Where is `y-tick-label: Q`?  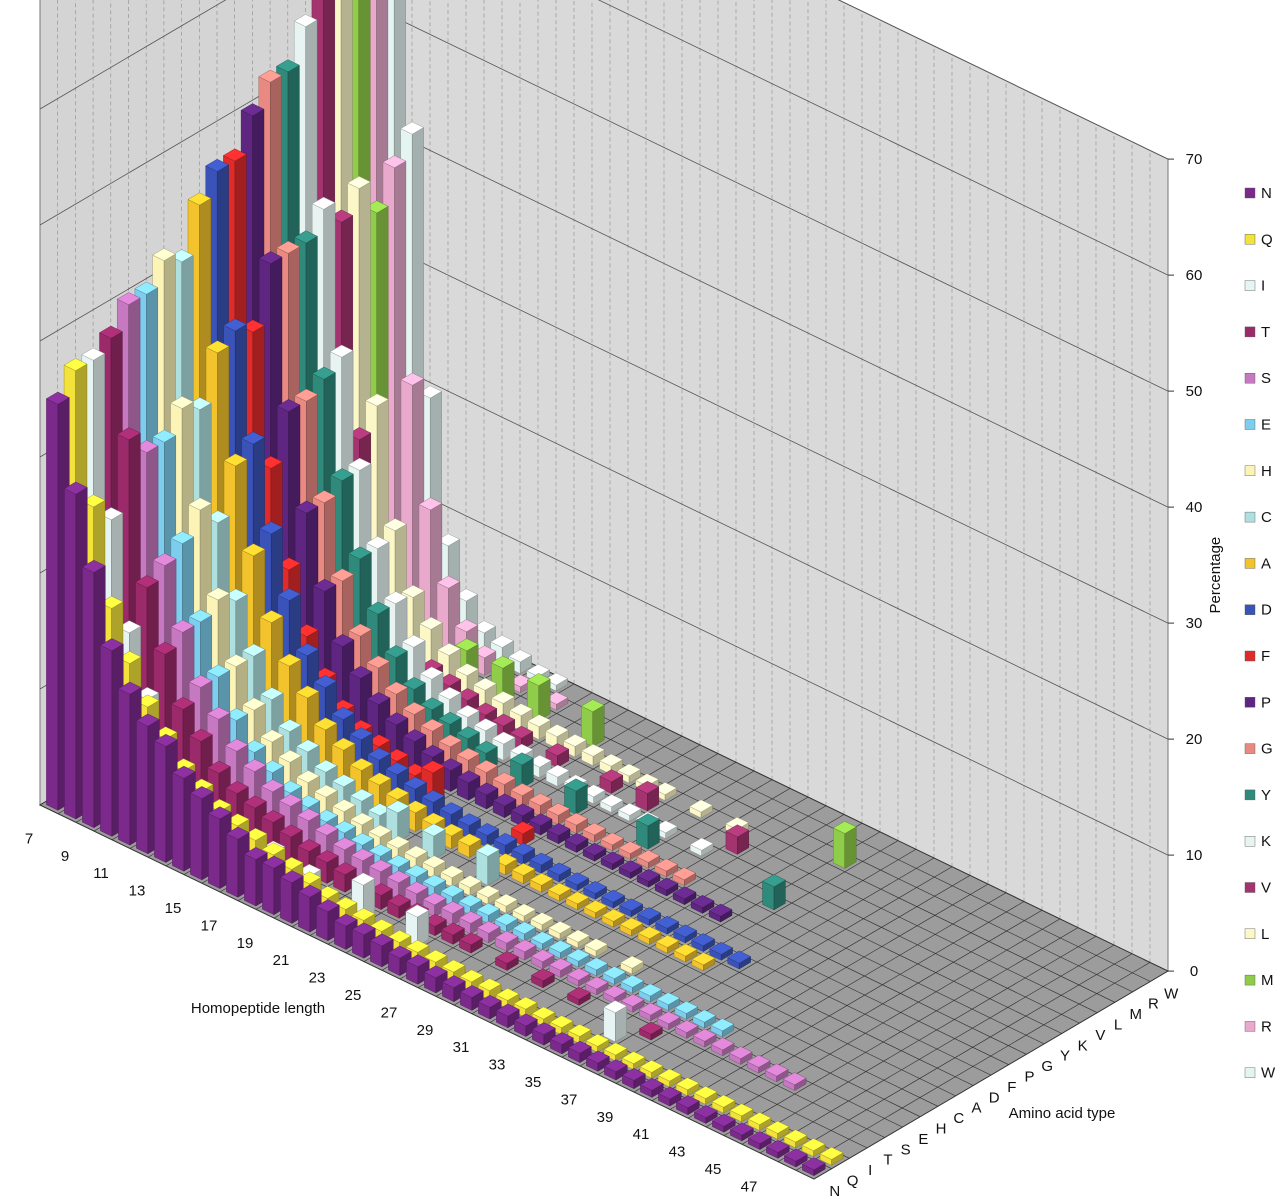
y-tick-label: Q is located at coordinates (853, 1181).